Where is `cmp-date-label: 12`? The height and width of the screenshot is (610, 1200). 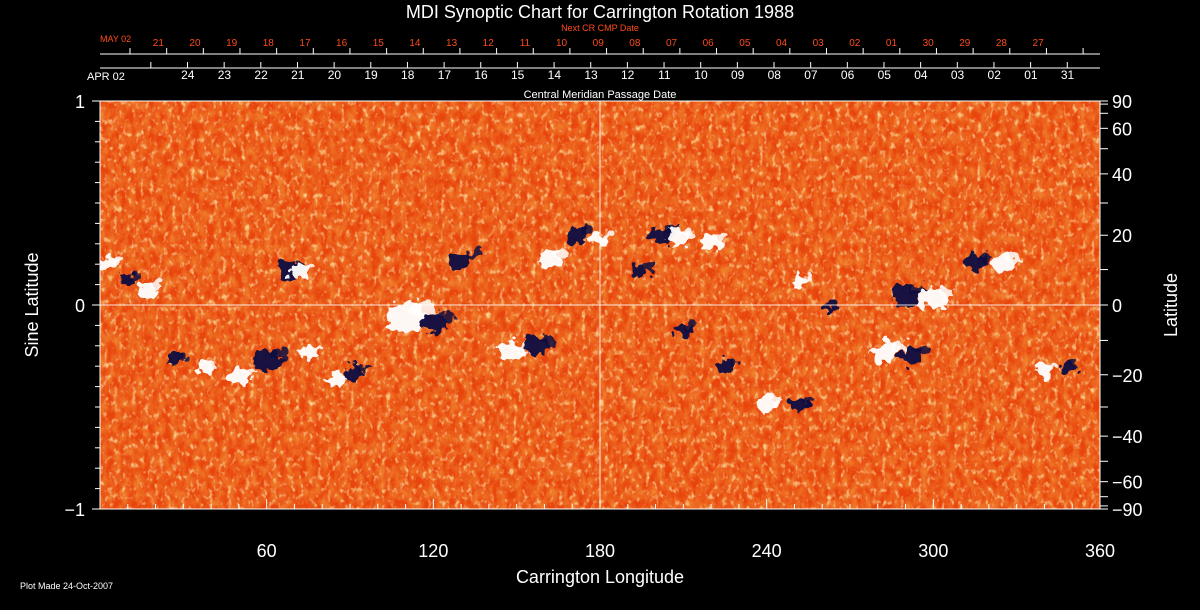 cmp-date-label: 12 is located at coordinates (628, 75).